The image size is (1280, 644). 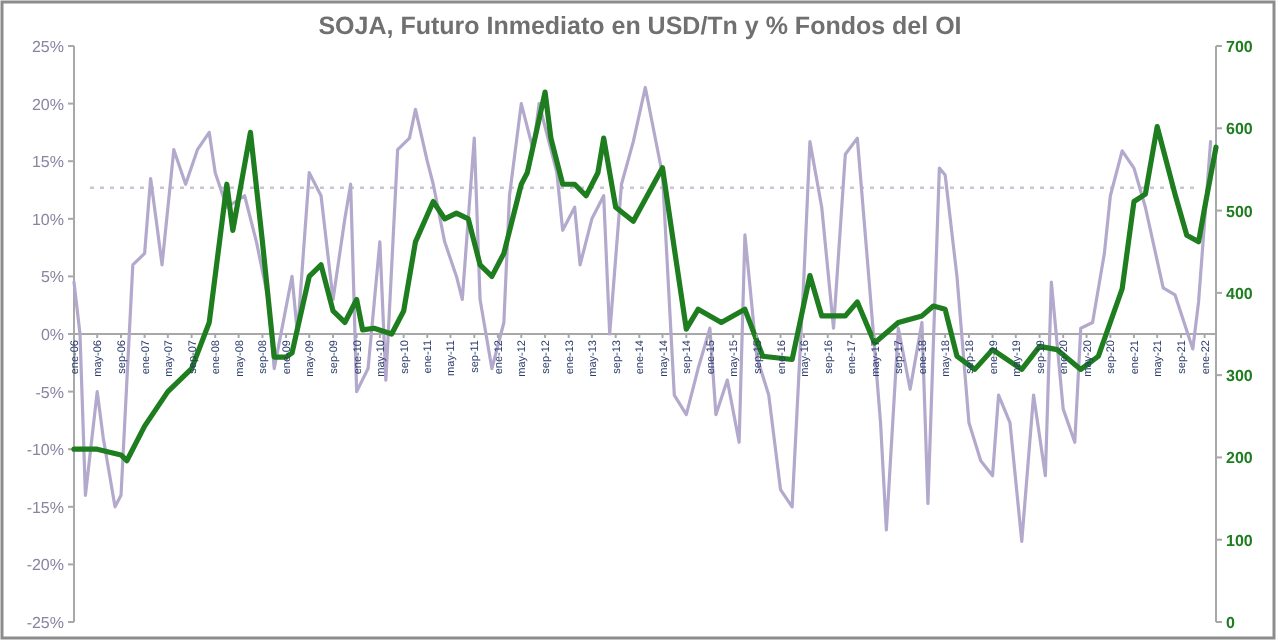 I want to click on y2-tick-label: 100, so click(x=1240, y=540).